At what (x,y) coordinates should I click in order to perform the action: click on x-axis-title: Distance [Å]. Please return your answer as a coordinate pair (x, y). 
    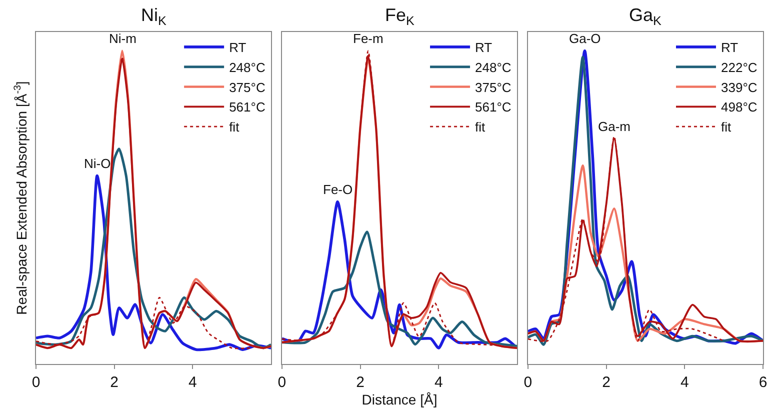
    Looking at the image, I should click on (400, 399).